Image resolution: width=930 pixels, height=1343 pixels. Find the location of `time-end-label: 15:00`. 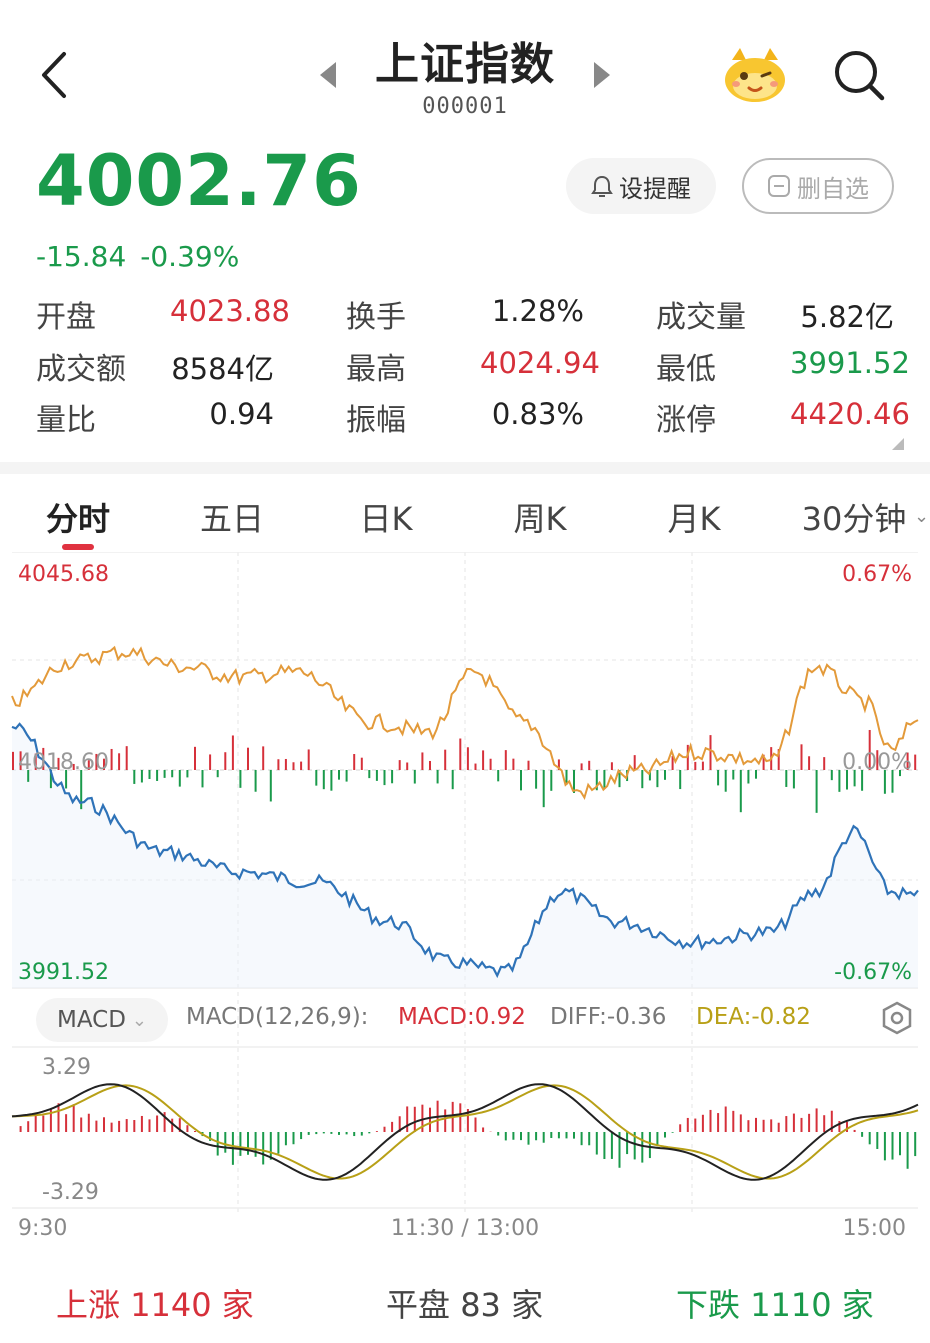

time-end-label: 15:00 is located at coordinates (874, 1228).